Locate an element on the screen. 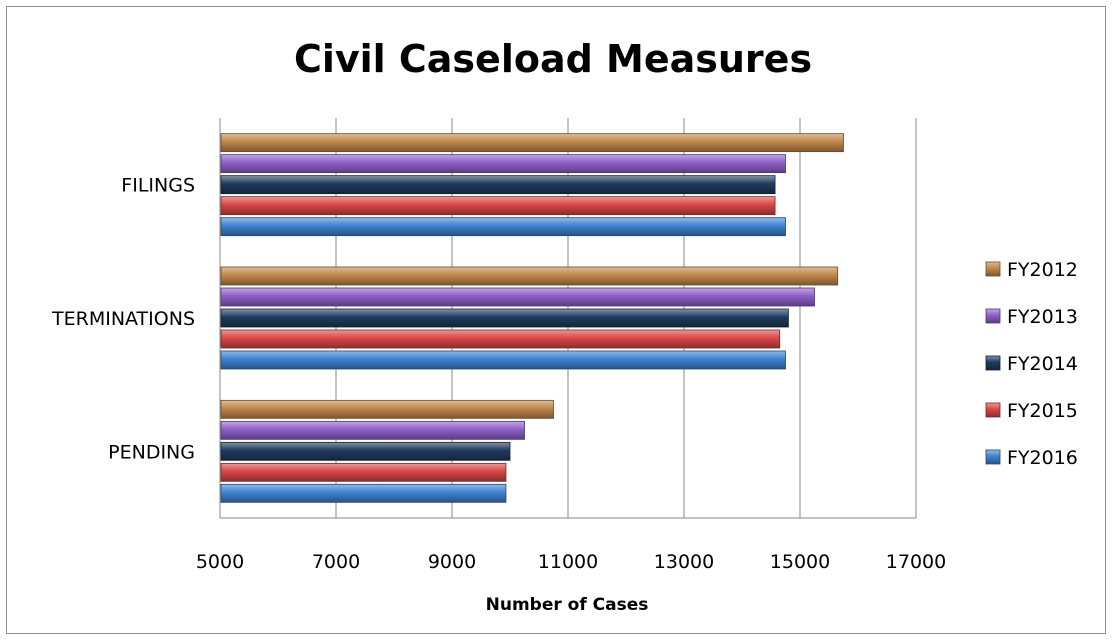  category-label-terminations: TERMINATIONS is located at coordinates (123, 319).